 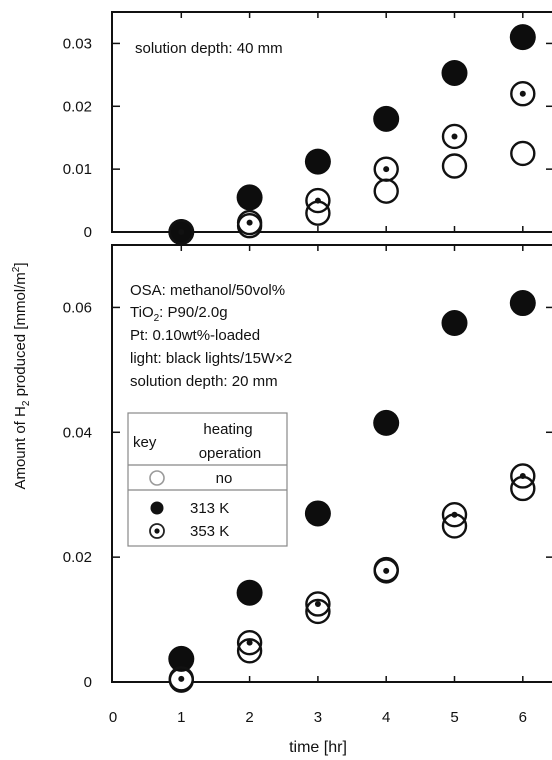 I want to click on top-y-tick-label: 0.01, so click(x=77, y=169).